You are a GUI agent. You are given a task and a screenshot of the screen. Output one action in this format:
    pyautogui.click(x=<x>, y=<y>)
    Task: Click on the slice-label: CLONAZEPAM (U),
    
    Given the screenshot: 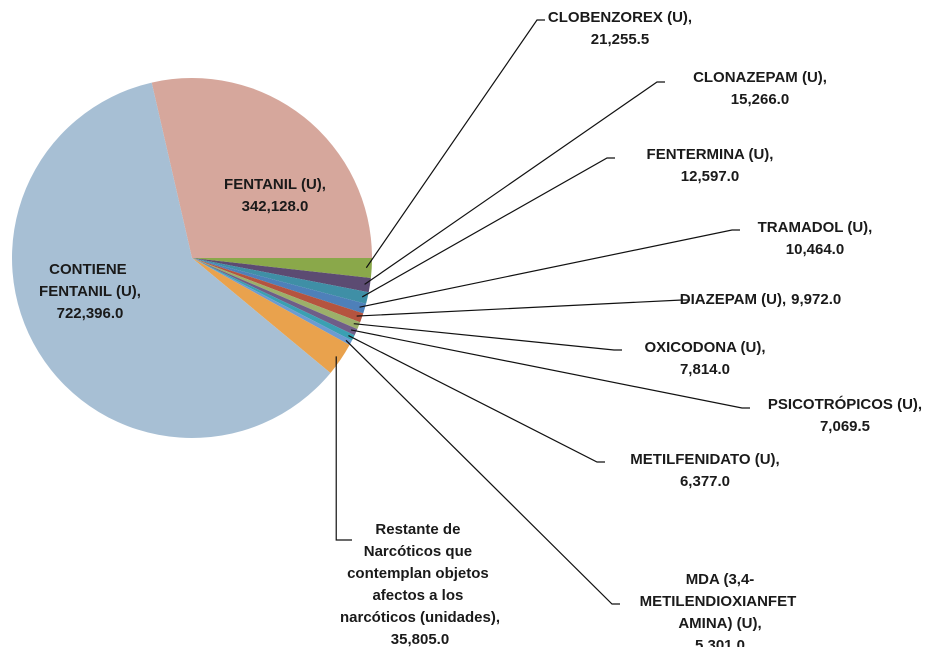 What is the action you would take?
    pyautogui.click(x=760, y=77)
    